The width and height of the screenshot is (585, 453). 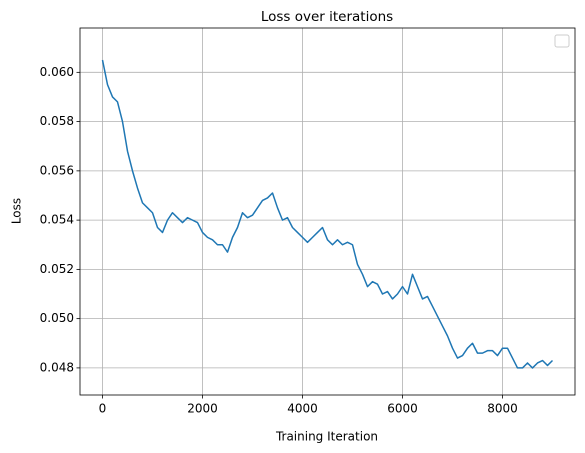 What do you see at coordinates (302, 409) in the screenshot?
I see `x-tick-label: 4000` at bounding box center [302, 409].